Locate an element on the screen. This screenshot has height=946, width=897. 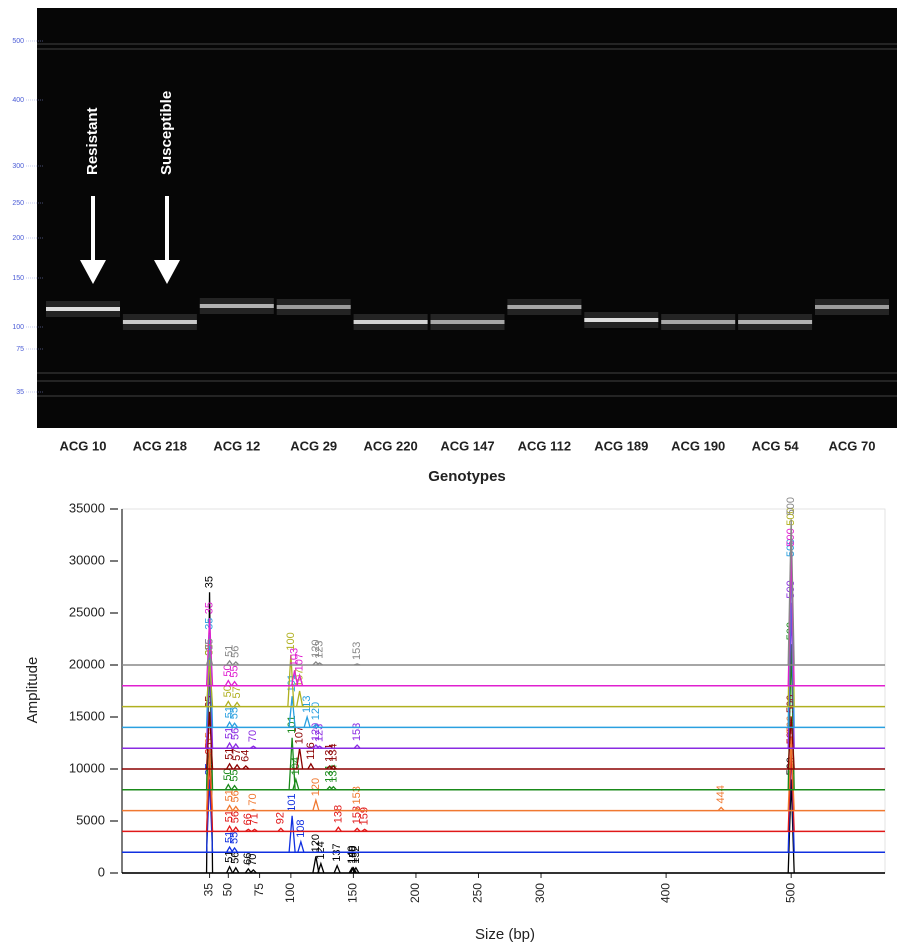
arrow-head is located at coordinates (93, 272).